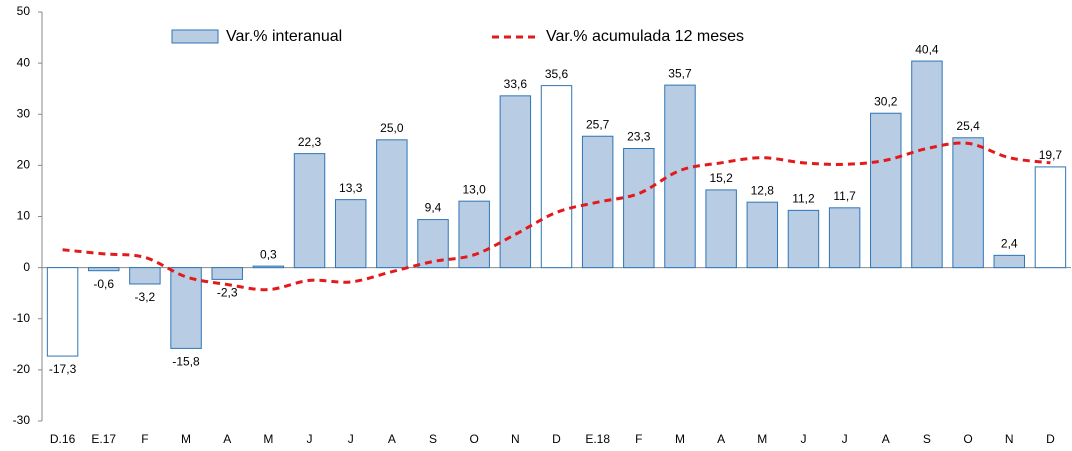  I want to click on x-tick-label: E.18, so click(597, 439).